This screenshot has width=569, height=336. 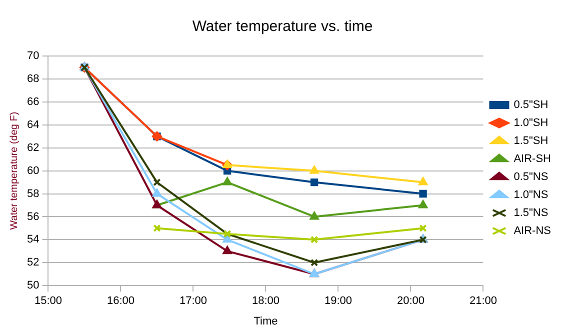 I want to click on y-tick-label: 58, so click(x=33, y=194).